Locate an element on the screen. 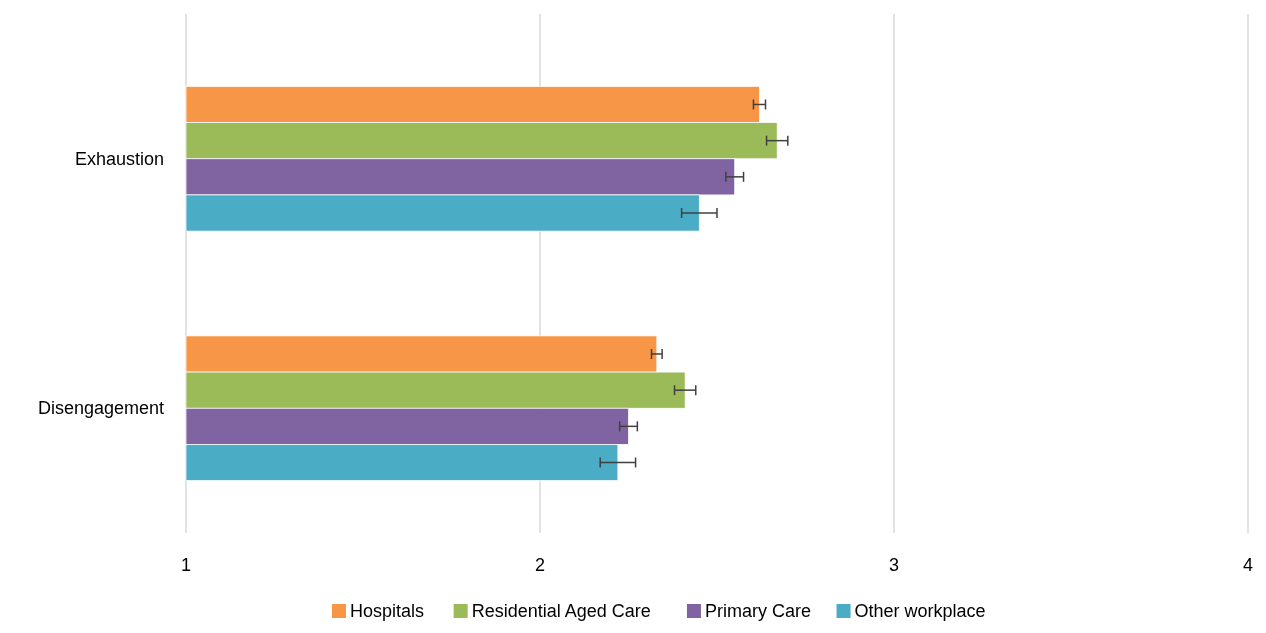 The image size is (1266, 633). legend-label: Primary Care is located at coordinates (757, 611).